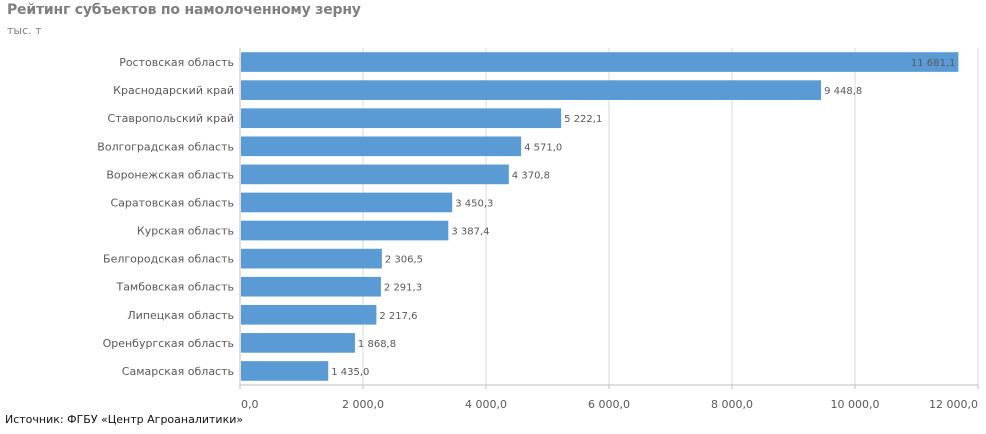 Image resolution: width=986 pixels, height=434 pixels. I want to click on category-label: Ростовская область, so click(176, 62).